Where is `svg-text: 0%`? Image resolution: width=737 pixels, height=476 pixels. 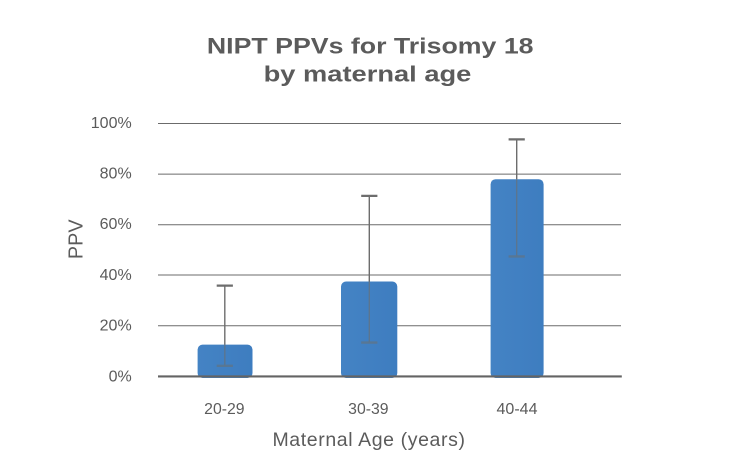
svg-text: 0% is located at coordinates (120, 377).